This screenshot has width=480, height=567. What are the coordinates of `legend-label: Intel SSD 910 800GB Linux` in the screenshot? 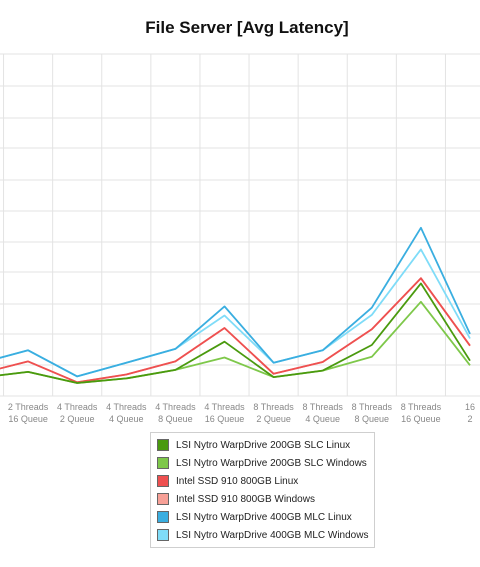 It's located at (237, 481).